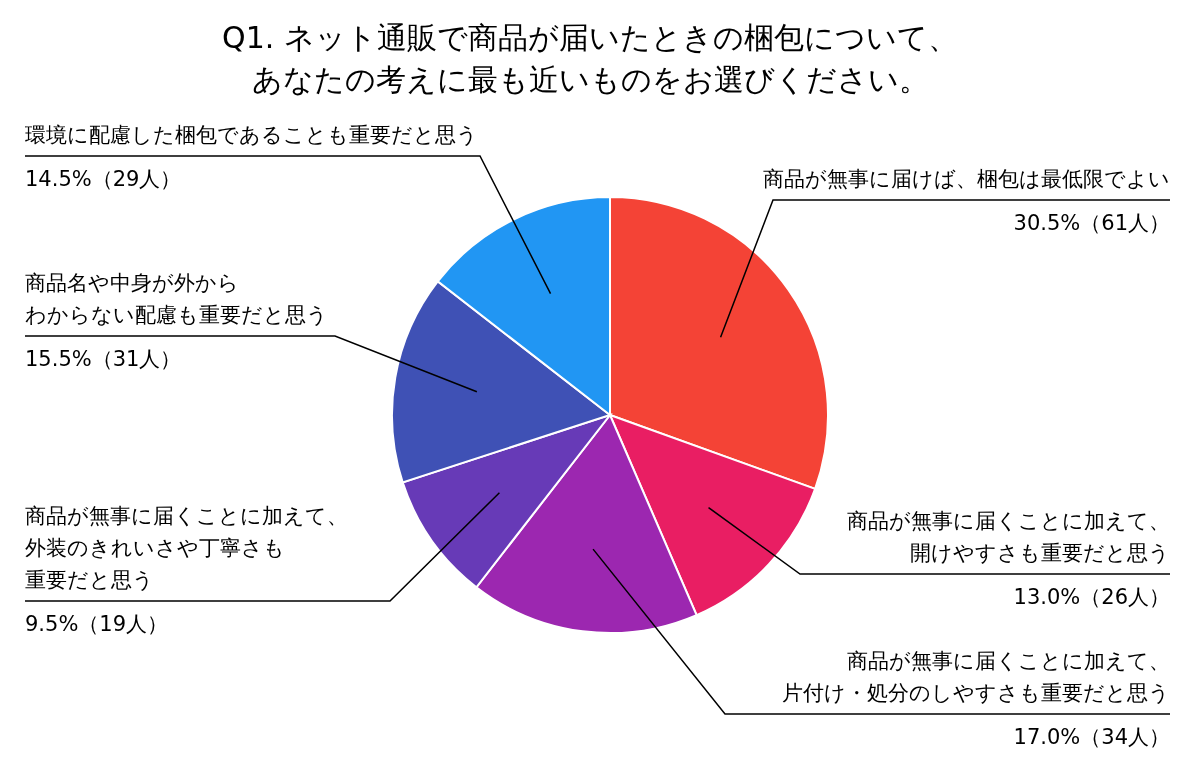 The image size is (1200, 767). I want to click on data-label: 13.0%（26人）, so click(1091, 597).